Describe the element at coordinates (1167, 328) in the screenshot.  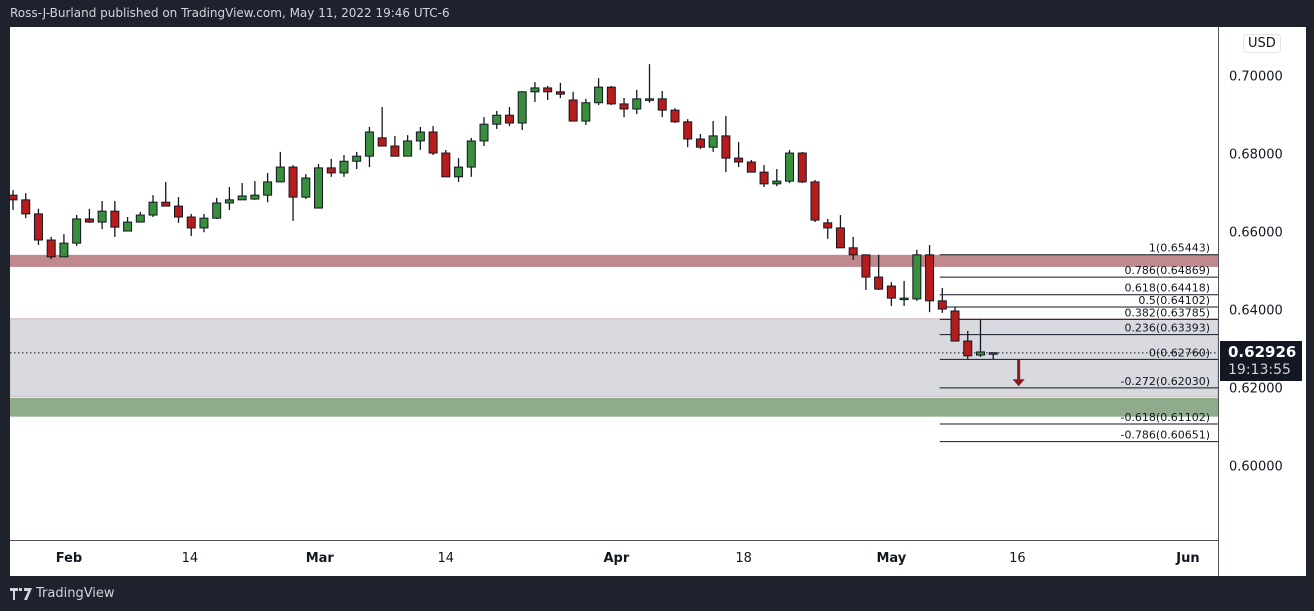
I see `fib-level-label: 0.236(0.63393)` at that location.